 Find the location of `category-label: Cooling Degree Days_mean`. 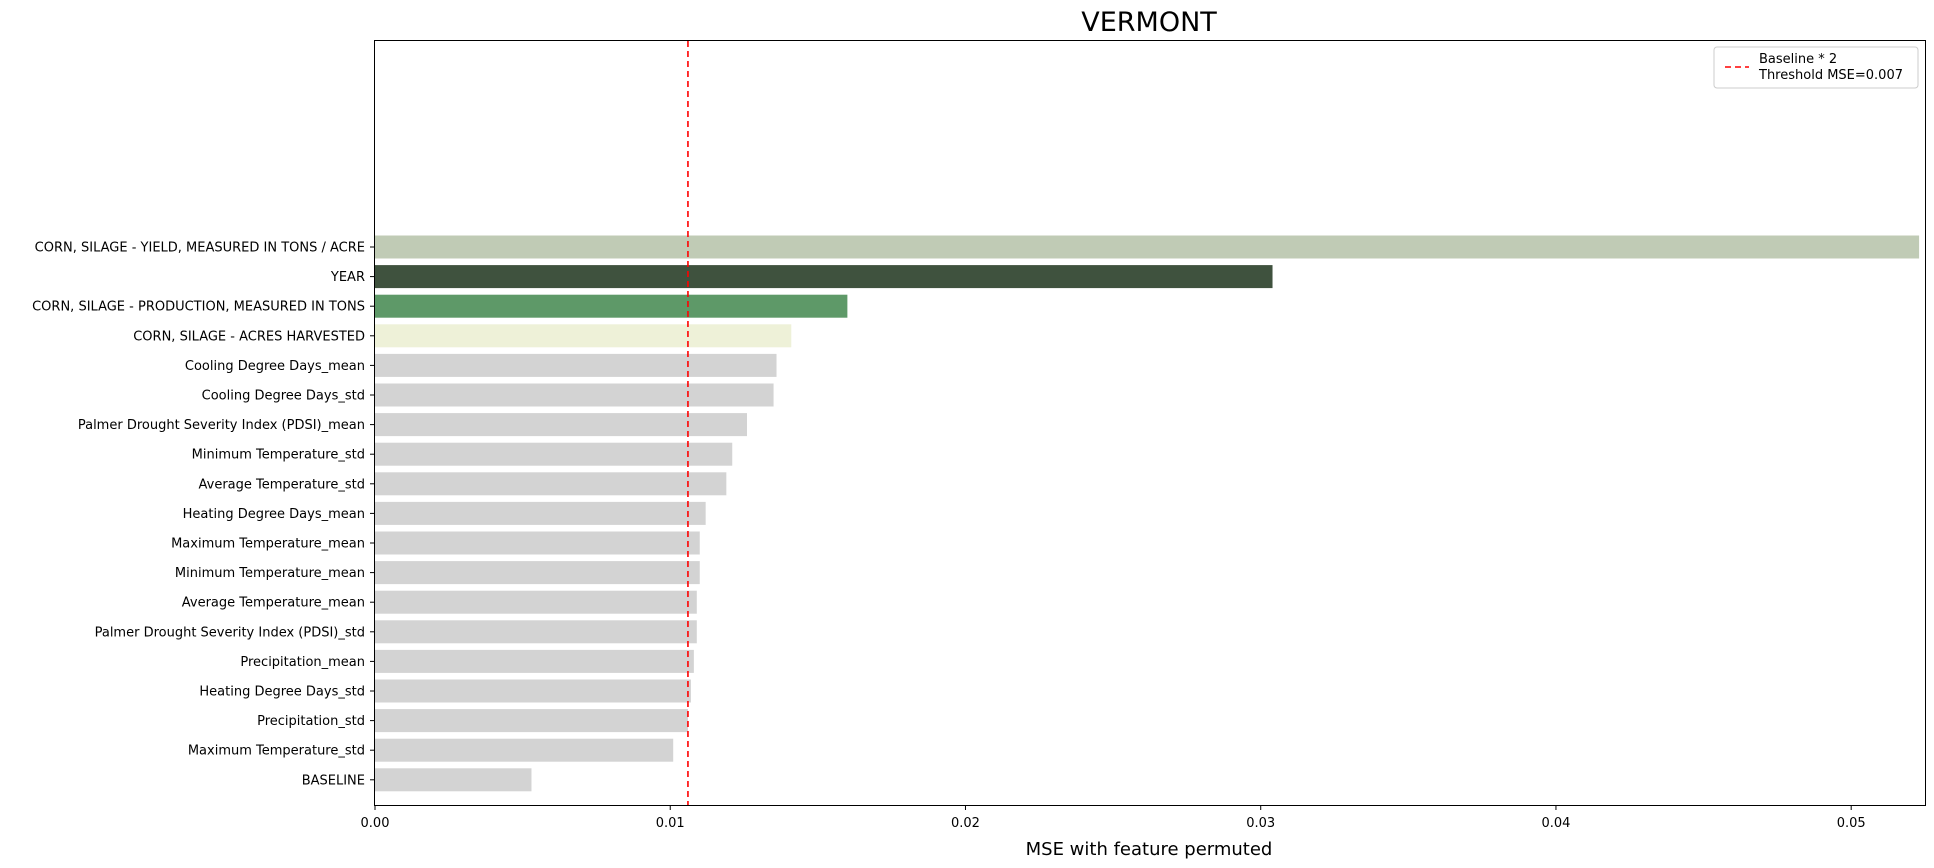

category-label: Cooling Degree Days_mean is located at coordinates (275, 366).